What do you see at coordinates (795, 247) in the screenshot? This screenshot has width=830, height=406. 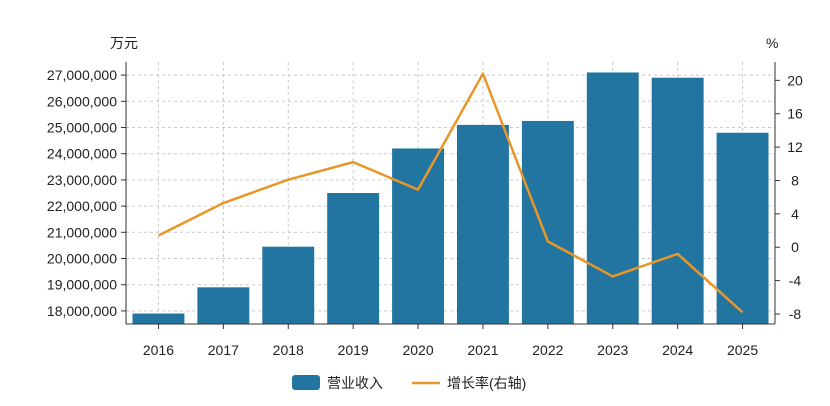 I see `right-tick-label: 0` at bounding box center [795, 247].